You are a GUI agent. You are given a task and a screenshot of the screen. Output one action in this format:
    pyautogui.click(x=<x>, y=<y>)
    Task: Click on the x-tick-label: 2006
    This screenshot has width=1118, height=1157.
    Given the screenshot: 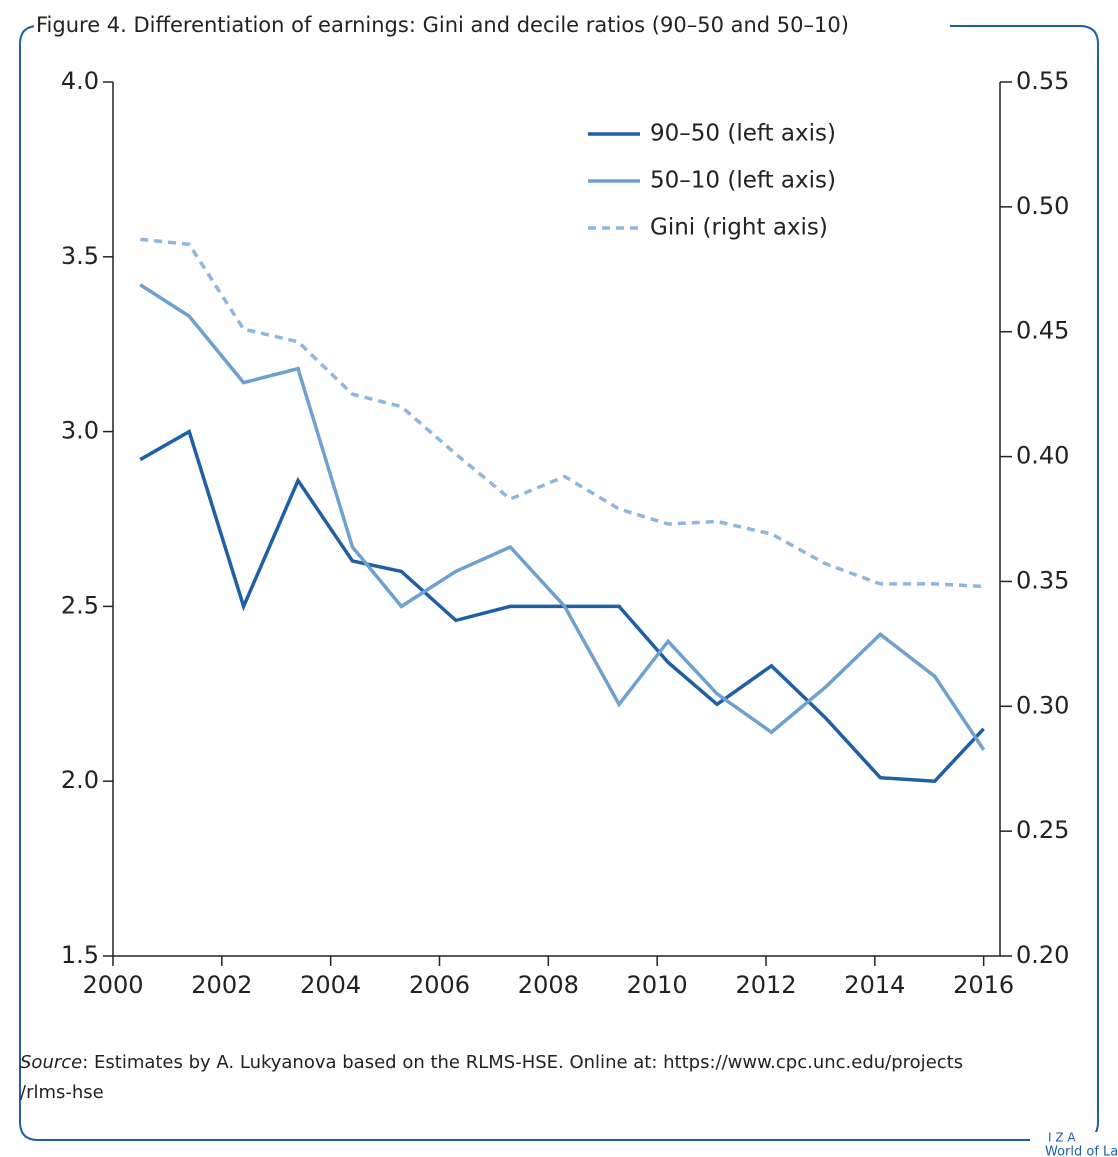 What is the action you would take?
    pyautogui.click(x=439, y=985)
    